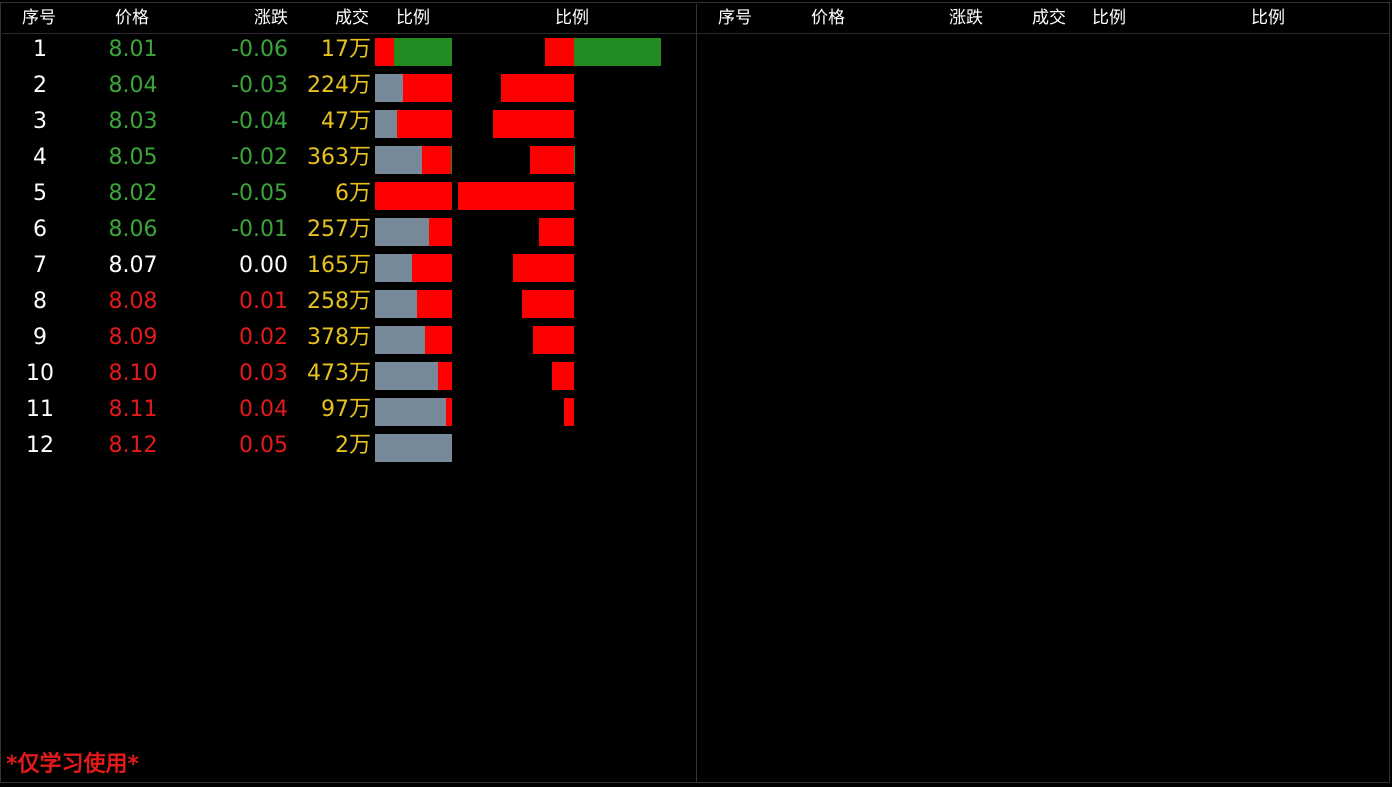  Describe the element at coordinates (346, 49) in the screenshot. I see `row-volume: 17万` at that location.